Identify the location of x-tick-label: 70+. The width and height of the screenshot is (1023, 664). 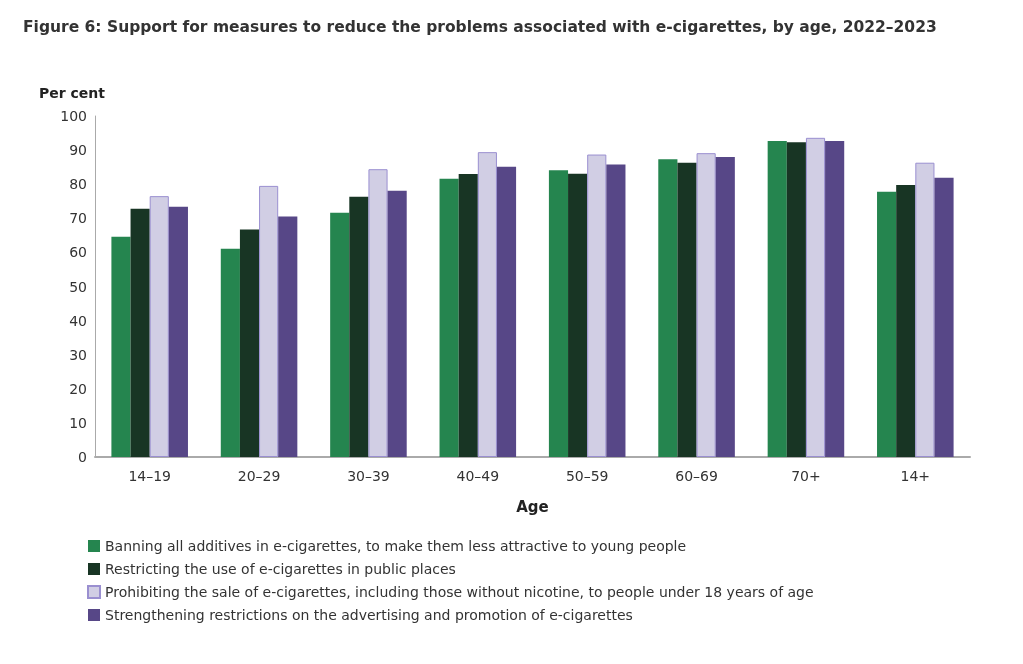
(806, 476).